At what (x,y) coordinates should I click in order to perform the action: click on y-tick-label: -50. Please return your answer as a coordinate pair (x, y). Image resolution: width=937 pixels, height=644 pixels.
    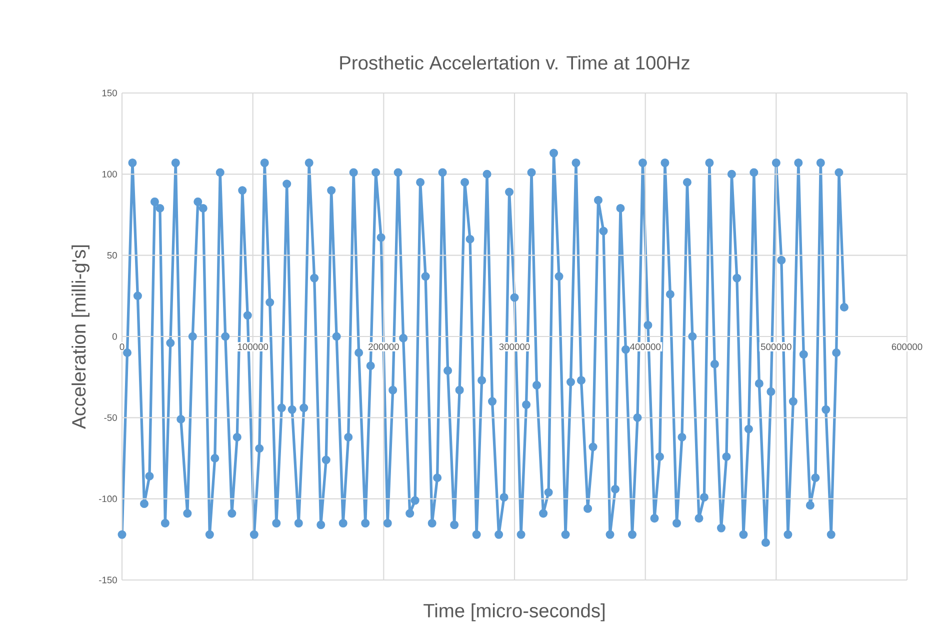
    Looking at the image, I should click on (110, 417).